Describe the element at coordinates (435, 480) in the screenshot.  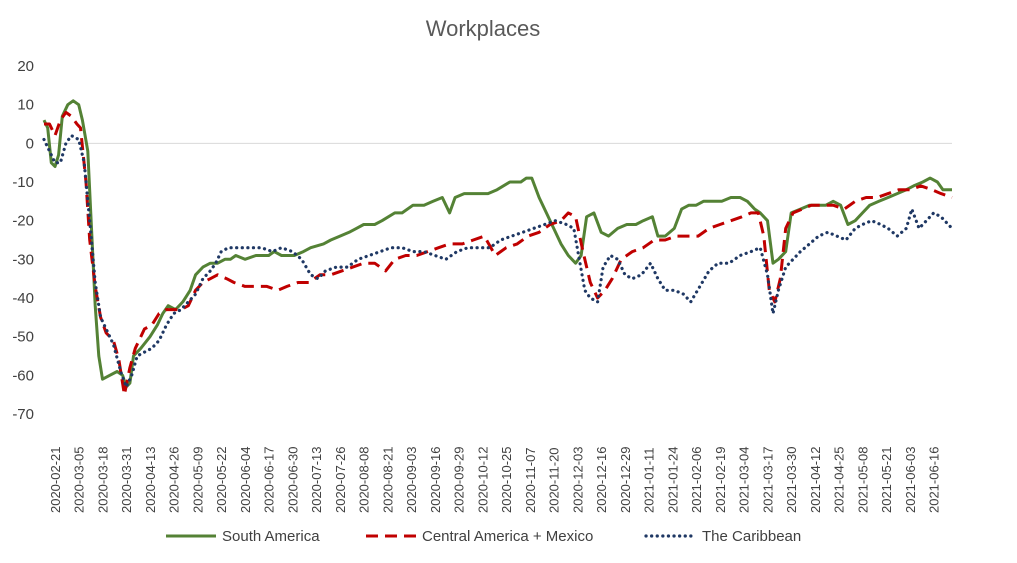
I see `x-tick-label: 2020-09-16` at that location.